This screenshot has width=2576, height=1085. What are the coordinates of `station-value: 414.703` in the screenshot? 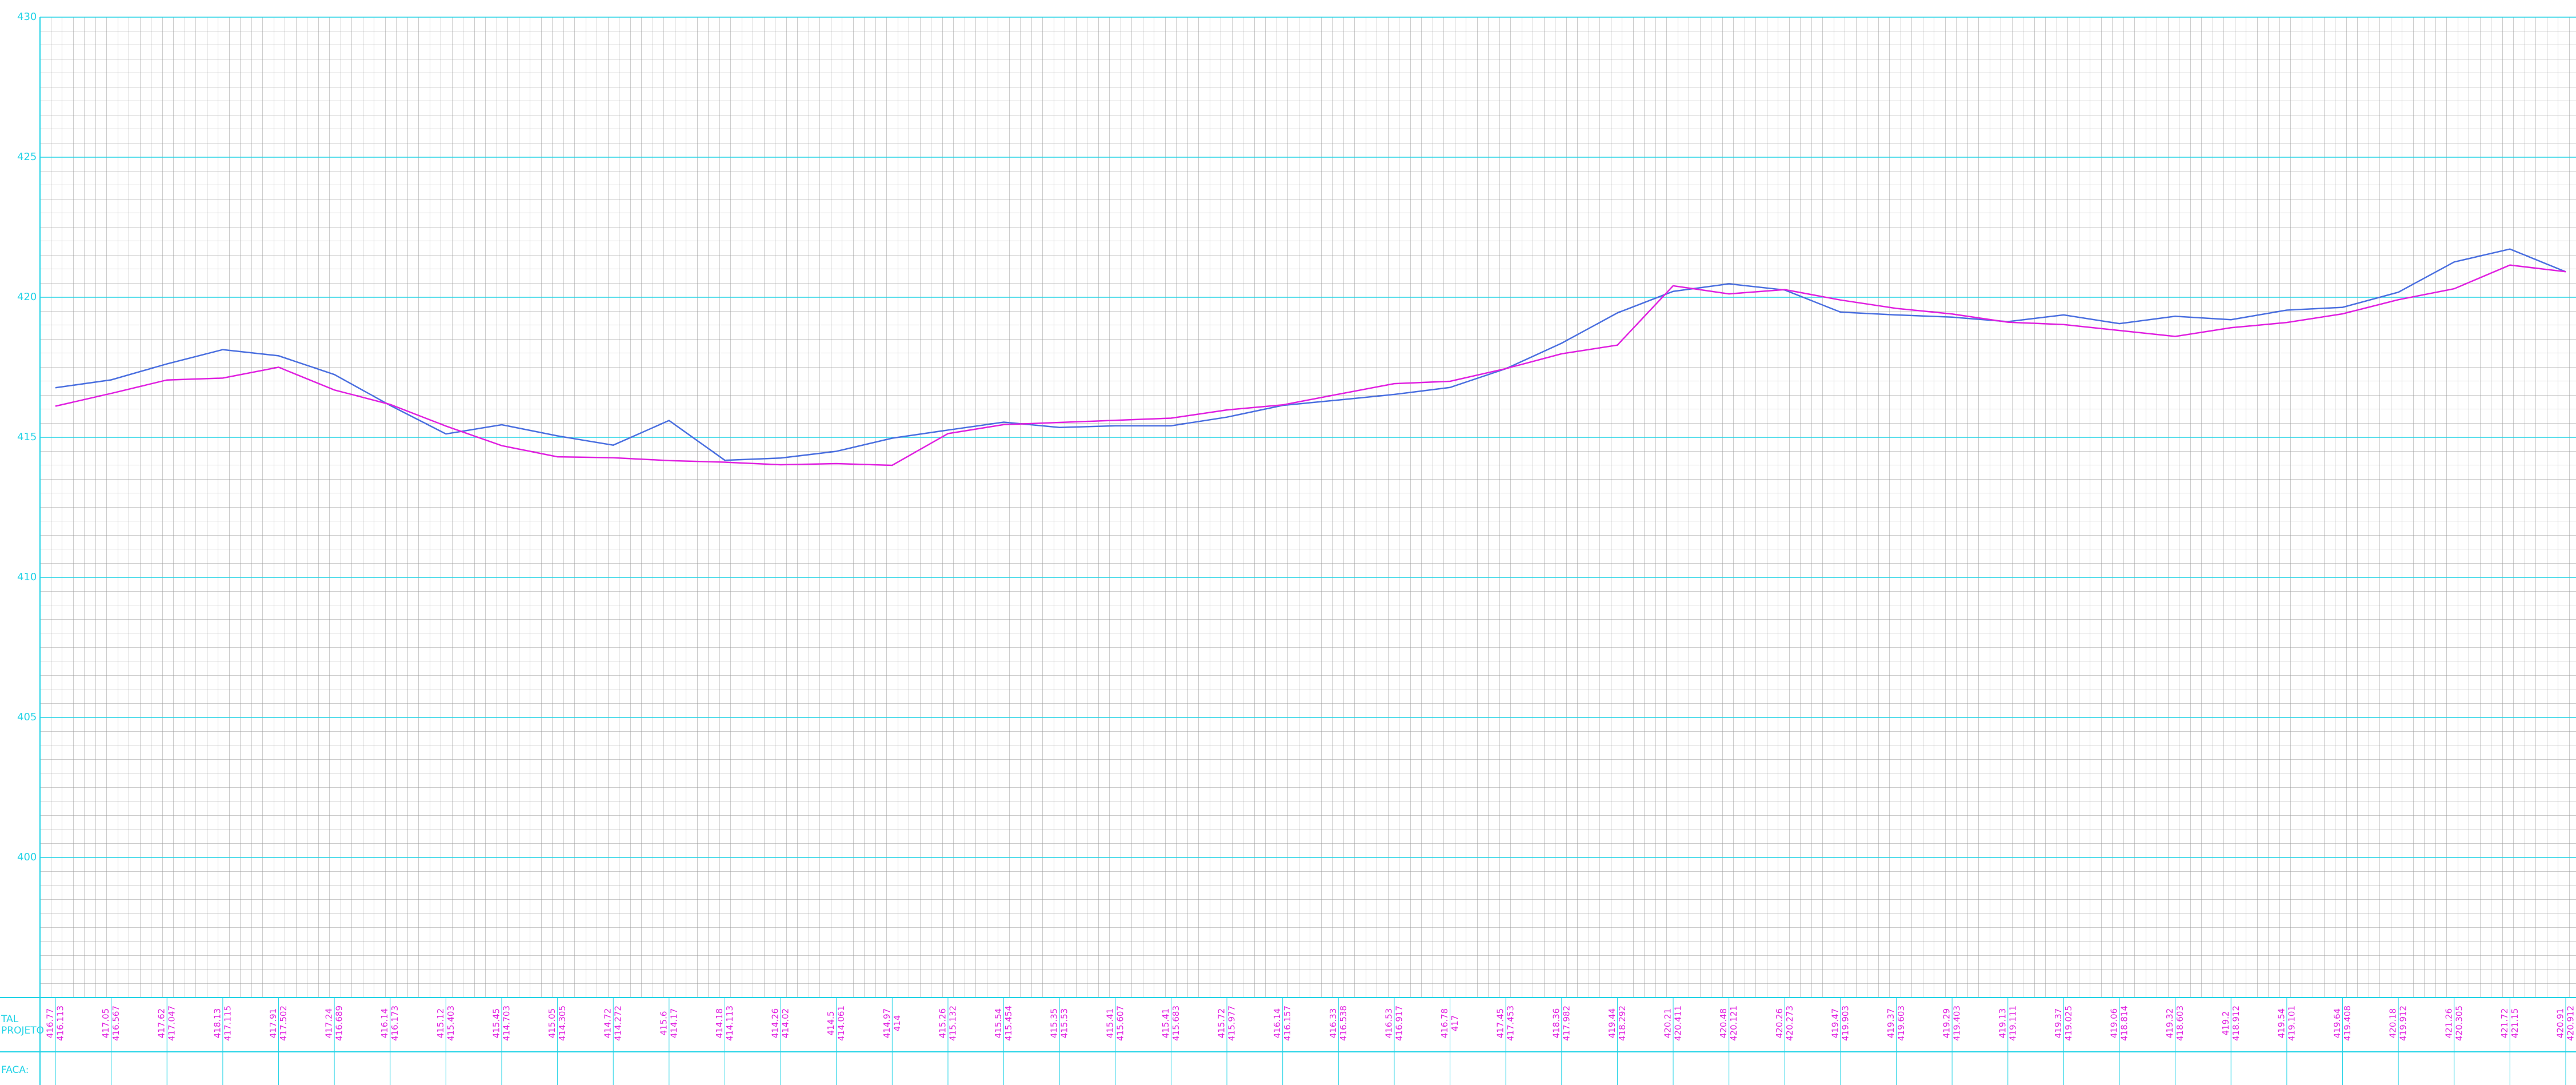 It's located at (506, 1023).